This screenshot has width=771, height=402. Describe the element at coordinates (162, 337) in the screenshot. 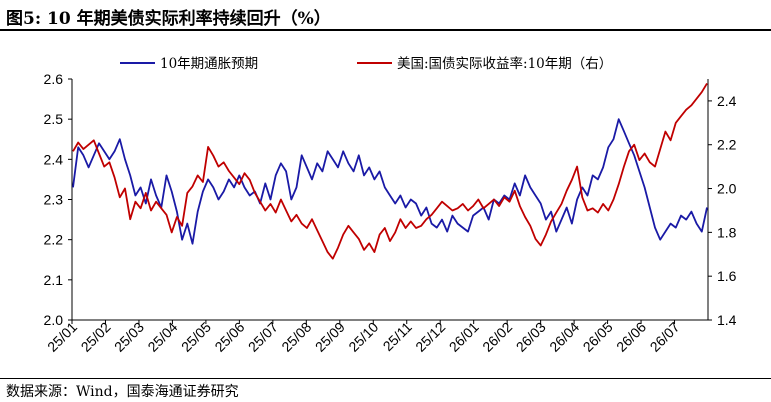

I see `x-tick-label: 25/04` at that location.